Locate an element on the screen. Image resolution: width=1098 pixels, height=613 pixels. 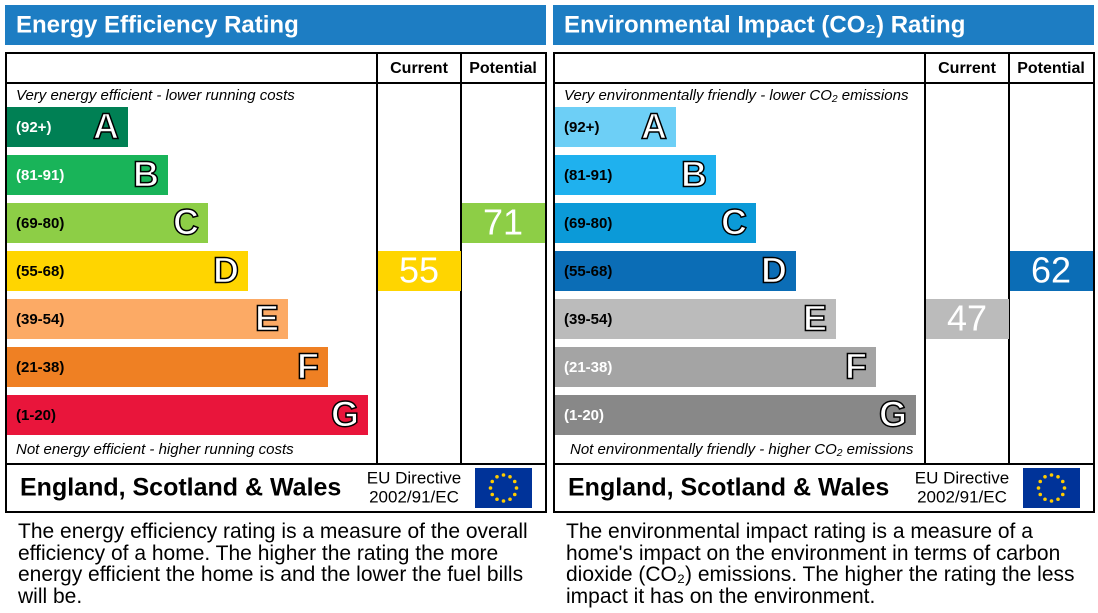
rating-value: 47 is located at coordinates (967, 318).